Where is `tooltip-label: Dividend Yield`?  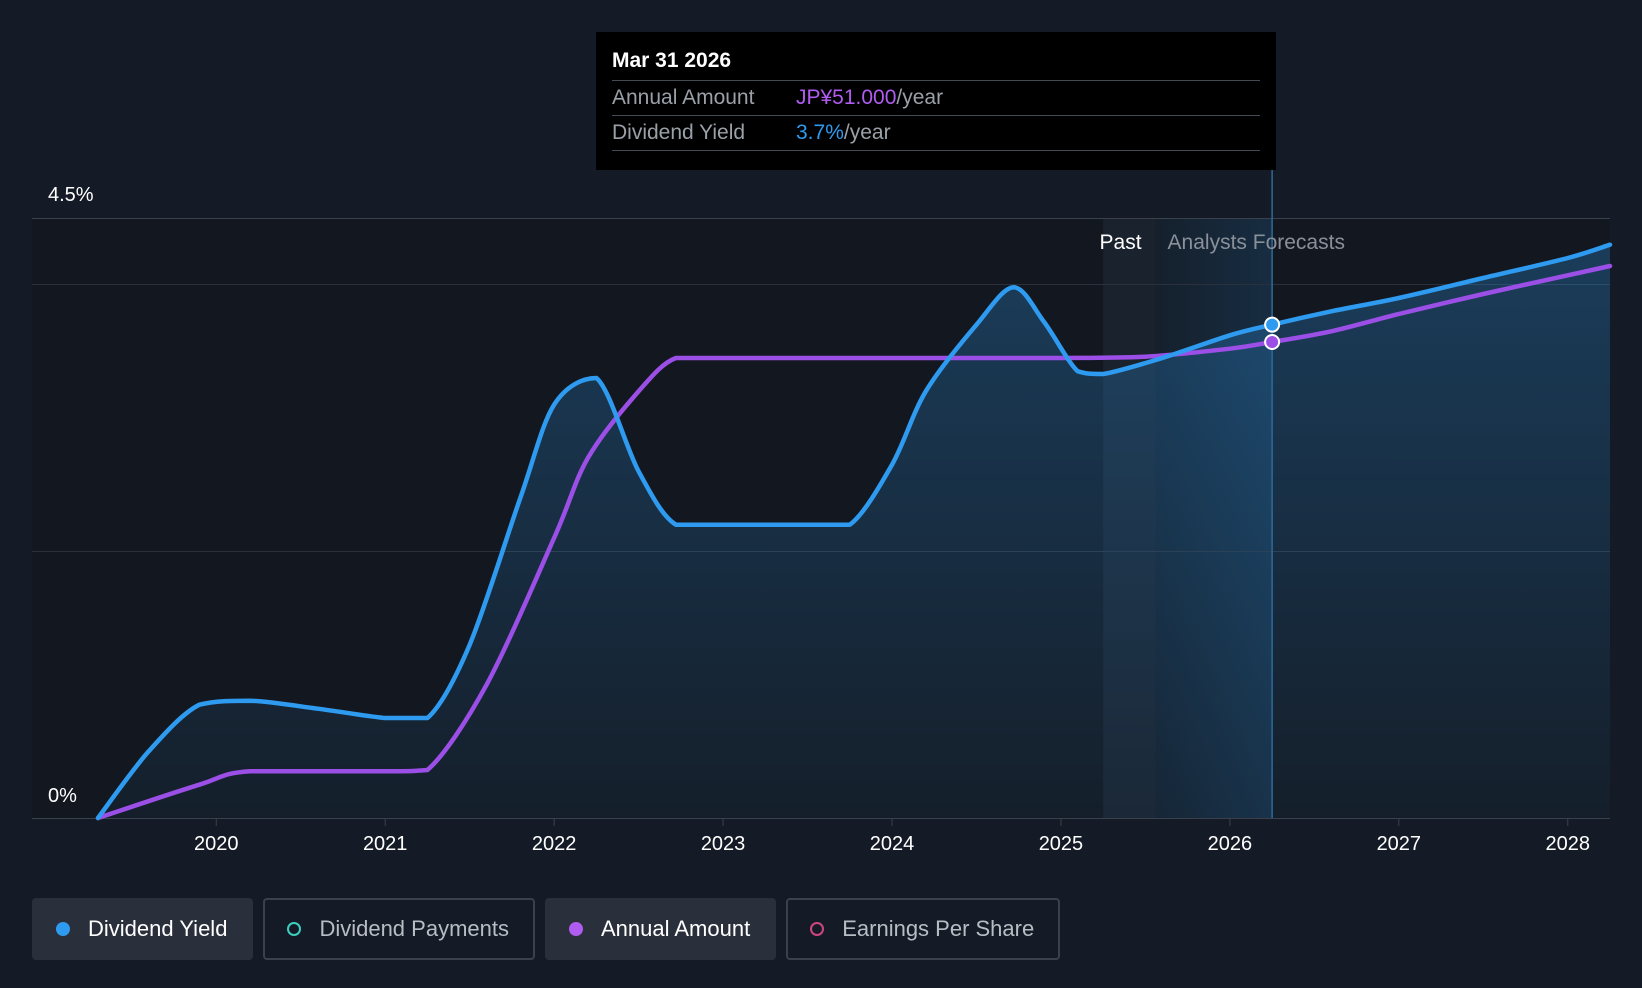 tooltip-label: Dividend Yield is located at coordinates (679, 132).